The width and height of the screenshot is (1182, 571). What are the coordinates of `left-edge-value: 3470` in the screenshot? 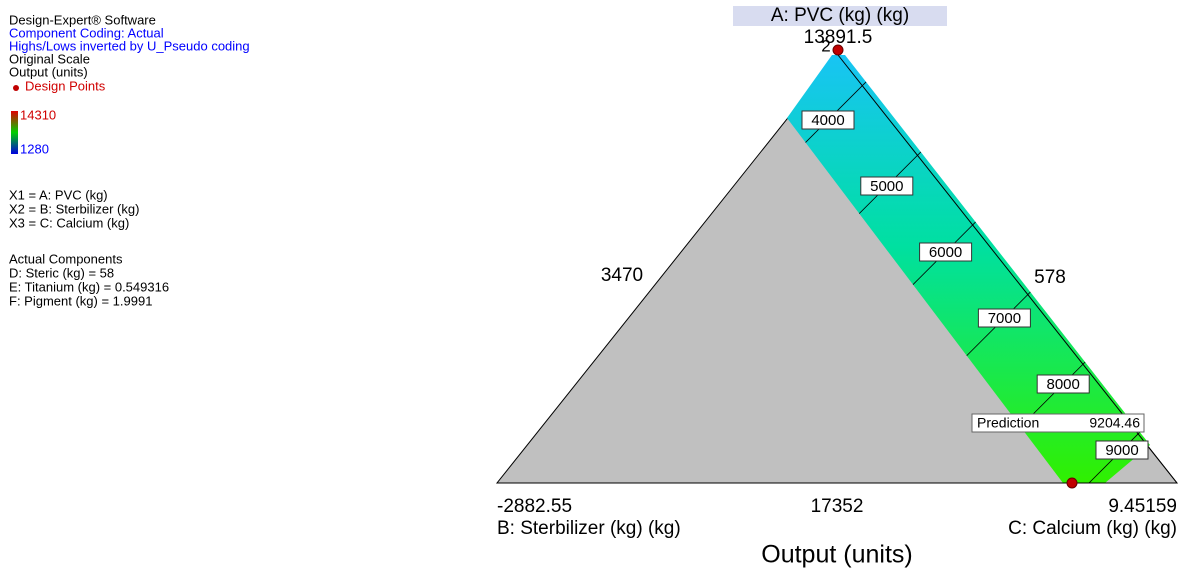 It's located at (622, 275).